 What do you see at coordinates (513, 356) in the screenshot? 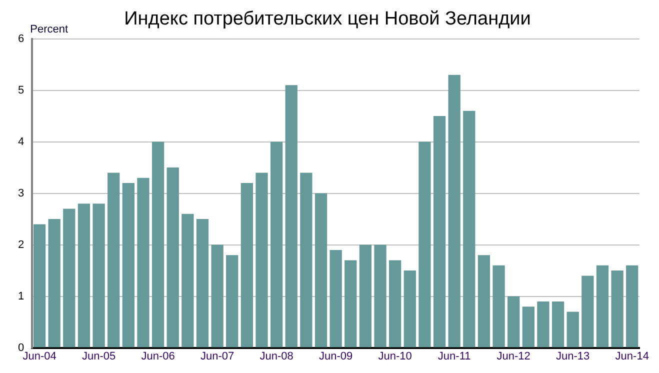
I see `x-tick-label: Jun-12` at bounding box center [513, 356].